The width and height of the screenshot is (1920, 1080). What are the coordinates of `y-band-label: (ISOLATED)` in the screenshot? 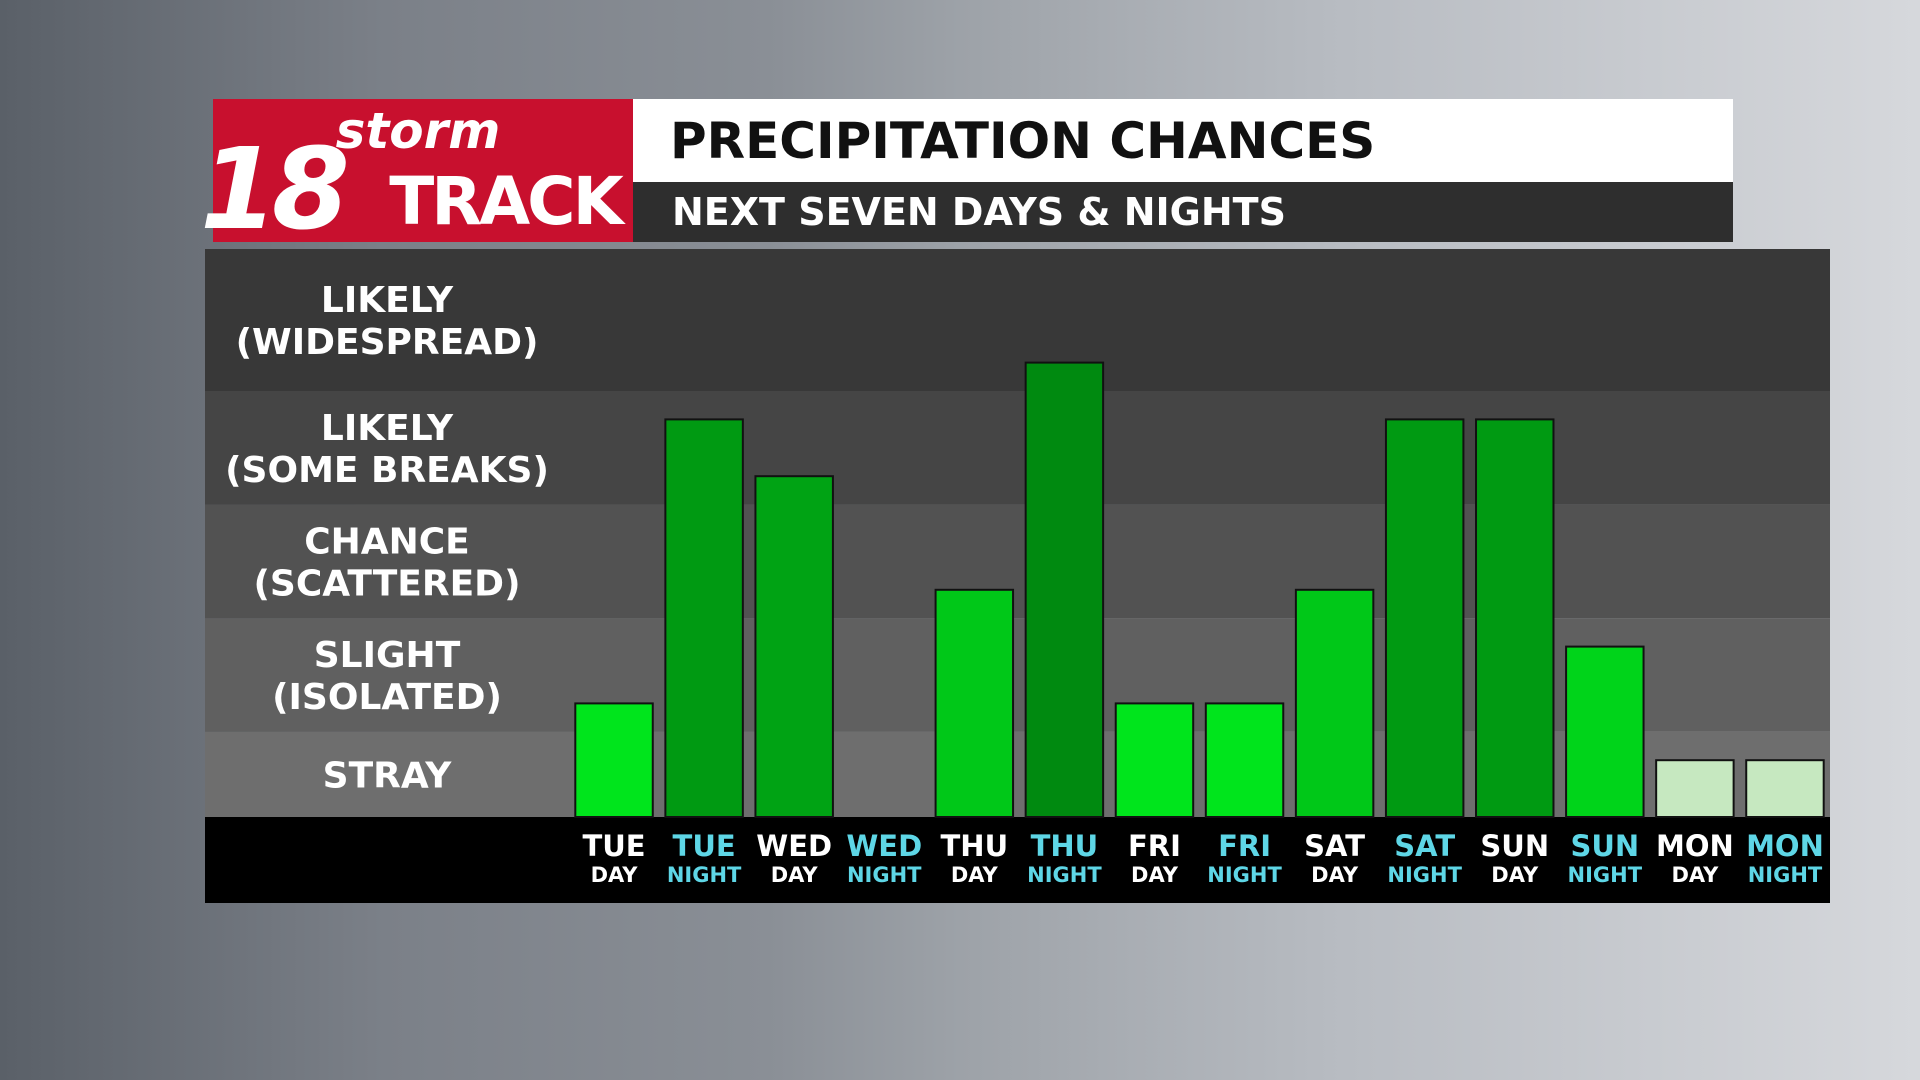 It's located at (387, 697).